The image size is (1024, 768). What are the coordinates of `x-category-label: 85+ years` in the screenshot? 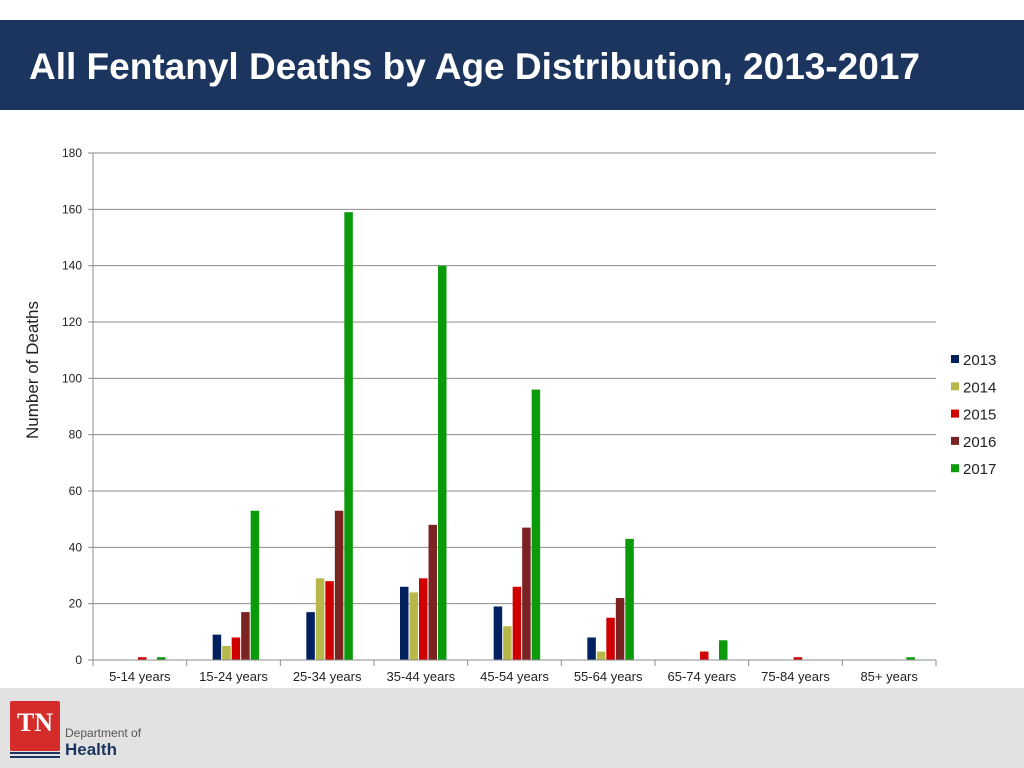 It's located at (889, 676).